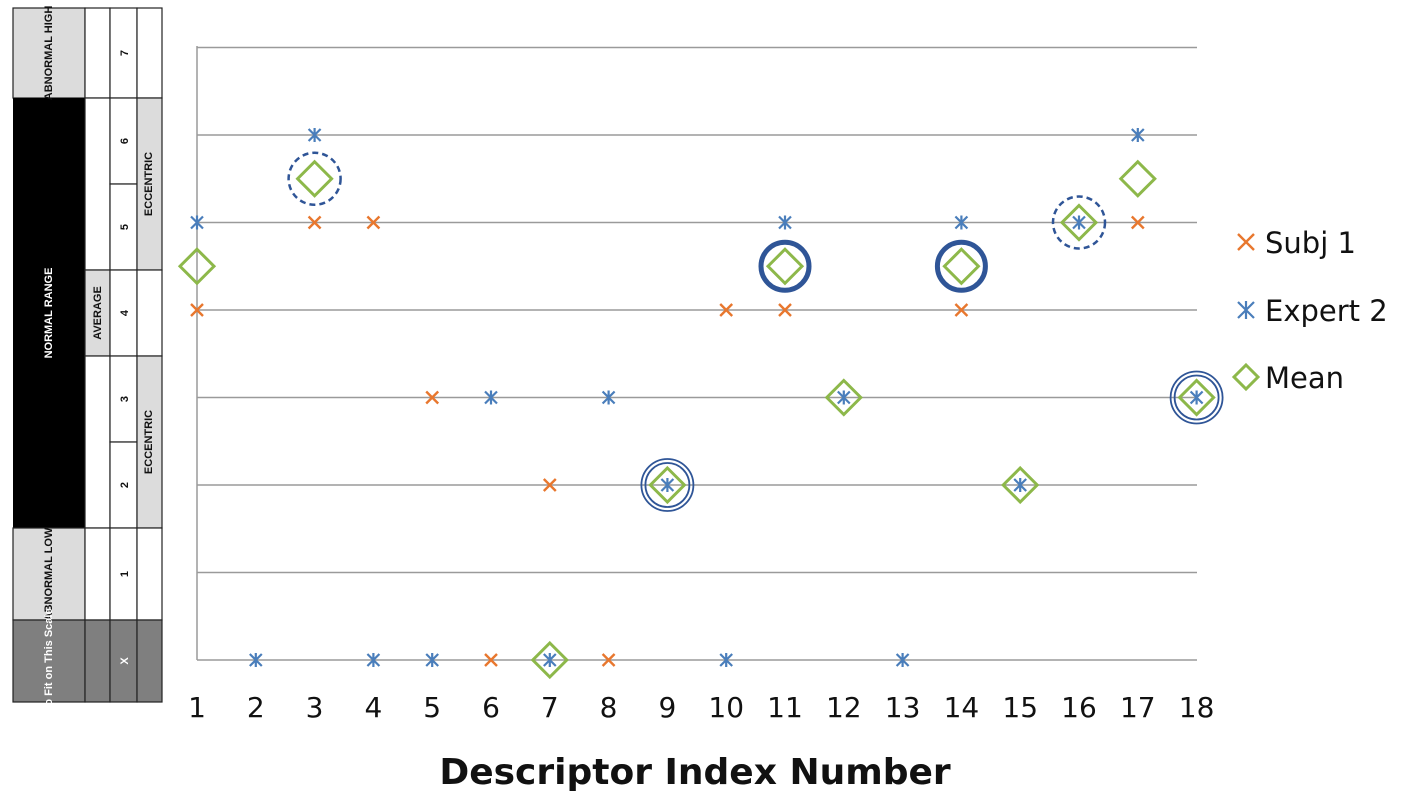  I want to click on scale-values: 7 6 5 4 3 2 1 X, so click(125, 357).